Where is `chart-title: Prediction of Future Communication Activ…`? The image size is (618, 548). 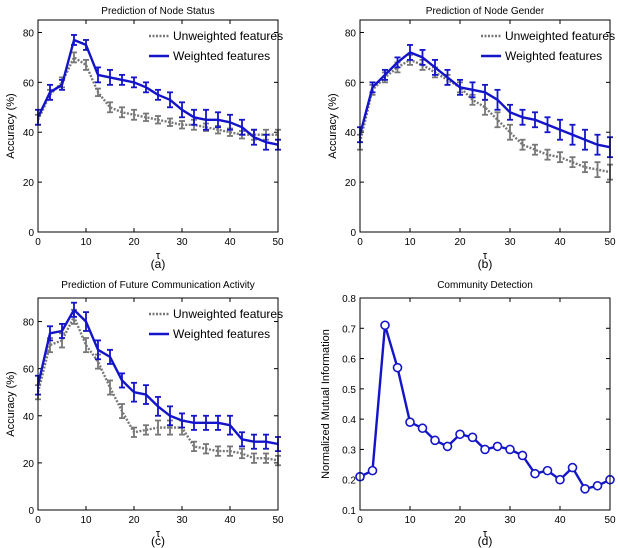
chart-title: Prediction of Future Communication Activ… is located at coordinates (157, 285).